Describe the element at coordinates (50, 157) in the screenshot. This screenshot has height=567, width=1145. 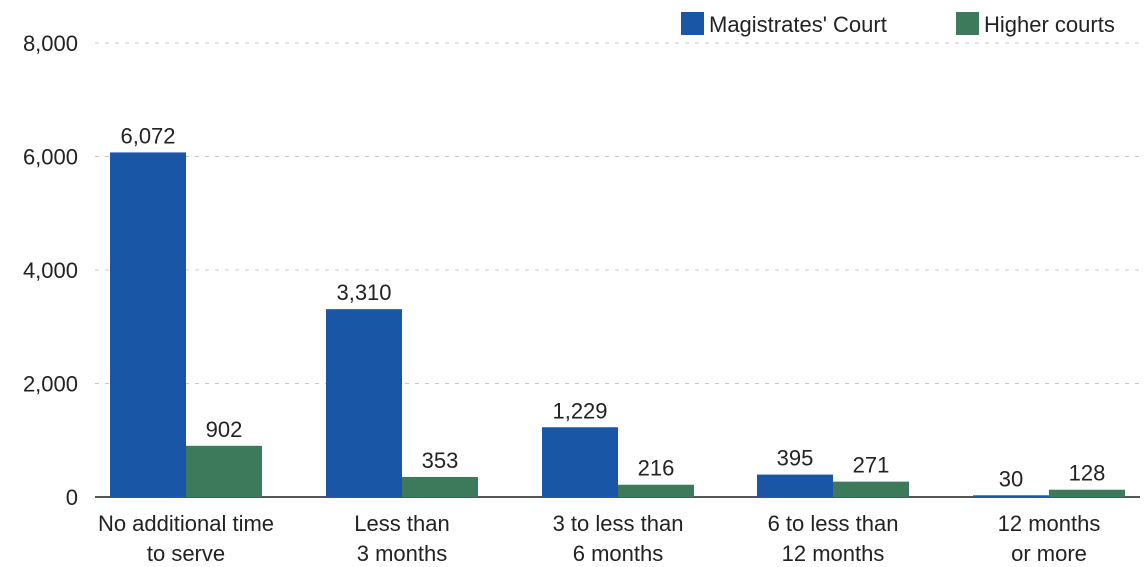
I see `y-tick-label: 6,000` at that location.